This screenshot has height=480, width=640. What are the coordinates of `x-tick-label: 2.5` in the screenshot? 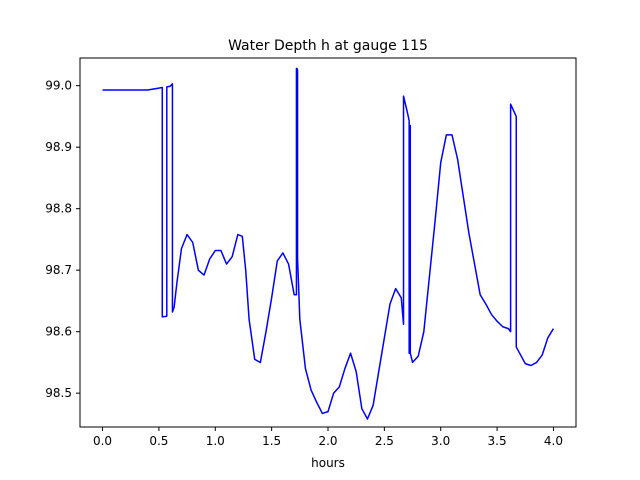 It's located at (384, 441).